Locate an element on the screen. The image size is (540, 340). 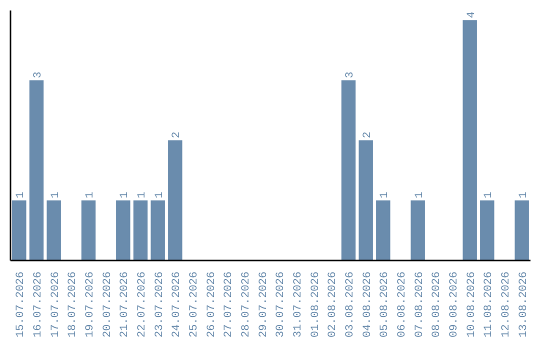
x-tick-label: 18.07.2026 is located at coordinates (73, 304).